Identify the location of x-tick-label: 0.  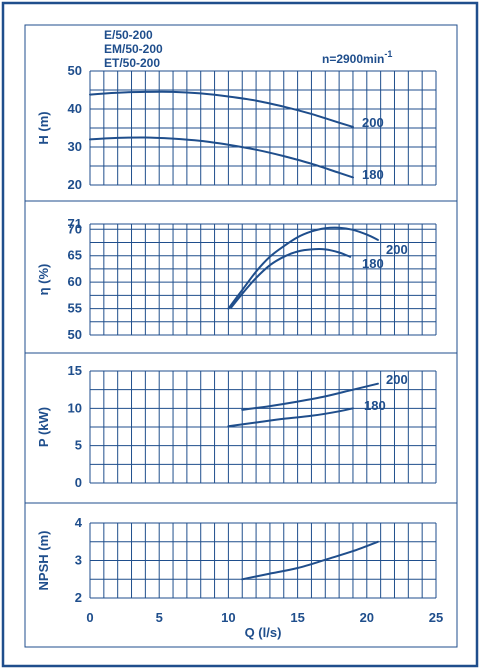
(89, 617).